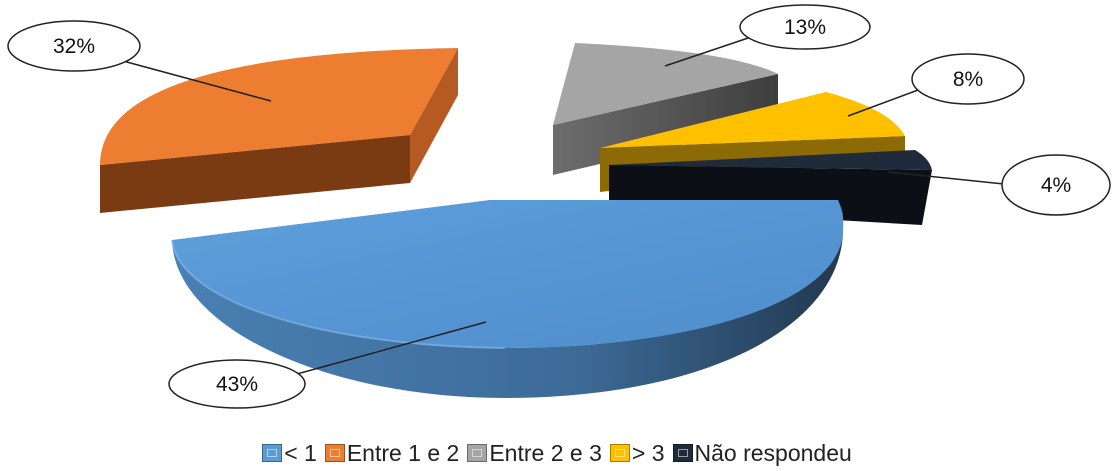  Describe the element at coordinates (936, 85) in the screenshot. I see `data-label-maior-3: 8%` at that location.